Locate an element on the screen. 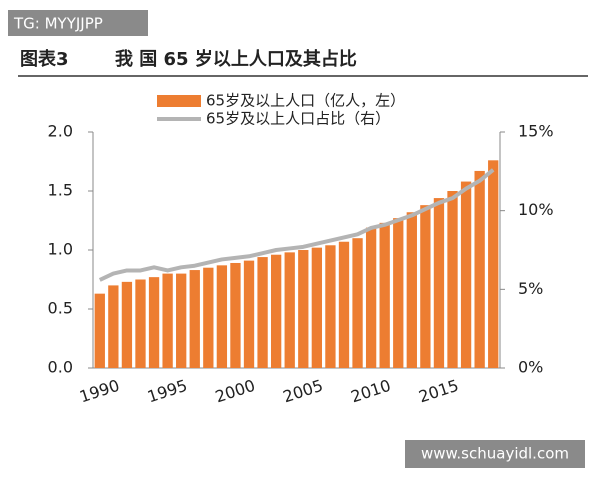 This screenshot has height=480, width=600. site-watermark: www.schuayidl.com is located at coordinates (495, 454).